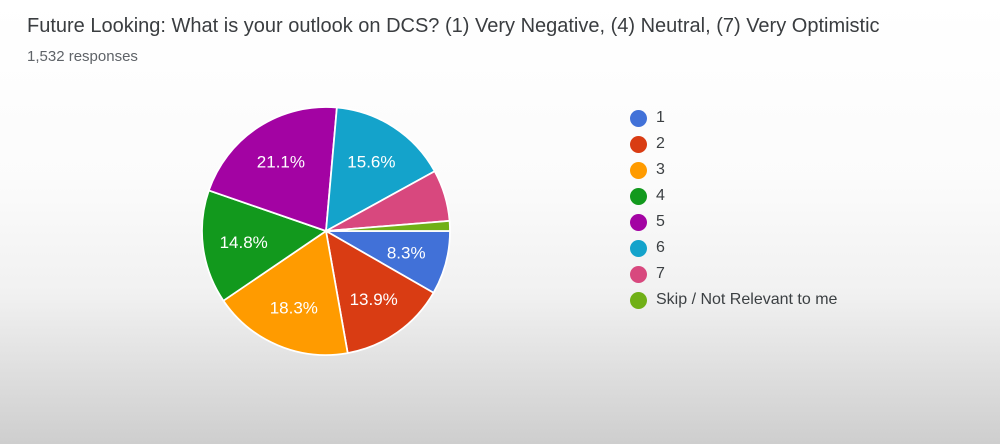  What do you see at coordinates (733, 248) in the screenshot?
I see `legend-item-6: 6` at bounding box center [733, 248].